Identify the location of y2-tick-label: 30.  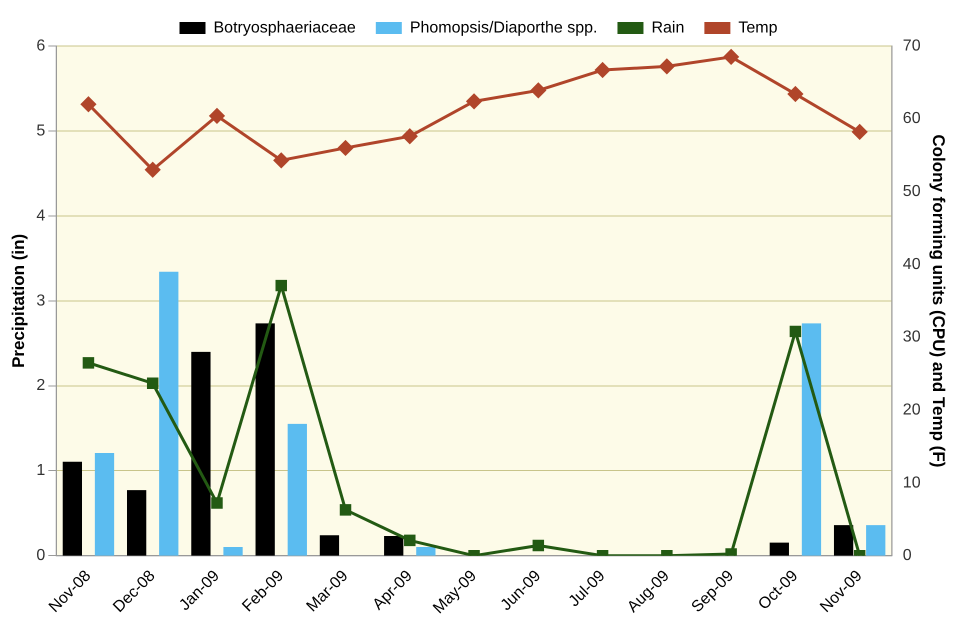
(911, 337).